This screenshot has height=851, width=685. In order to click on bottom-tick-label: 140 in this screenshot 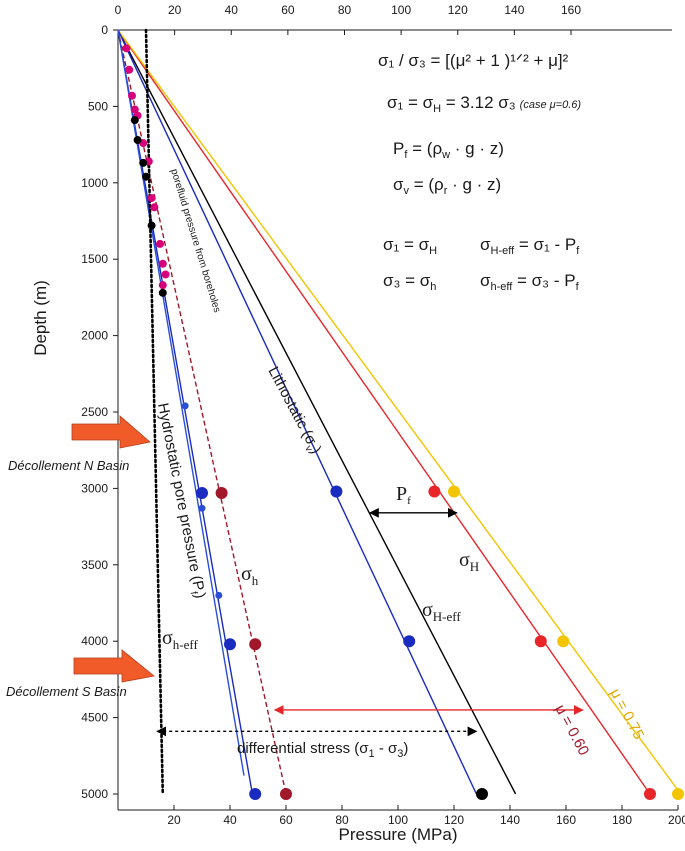, I will do `click(510, 820)`.